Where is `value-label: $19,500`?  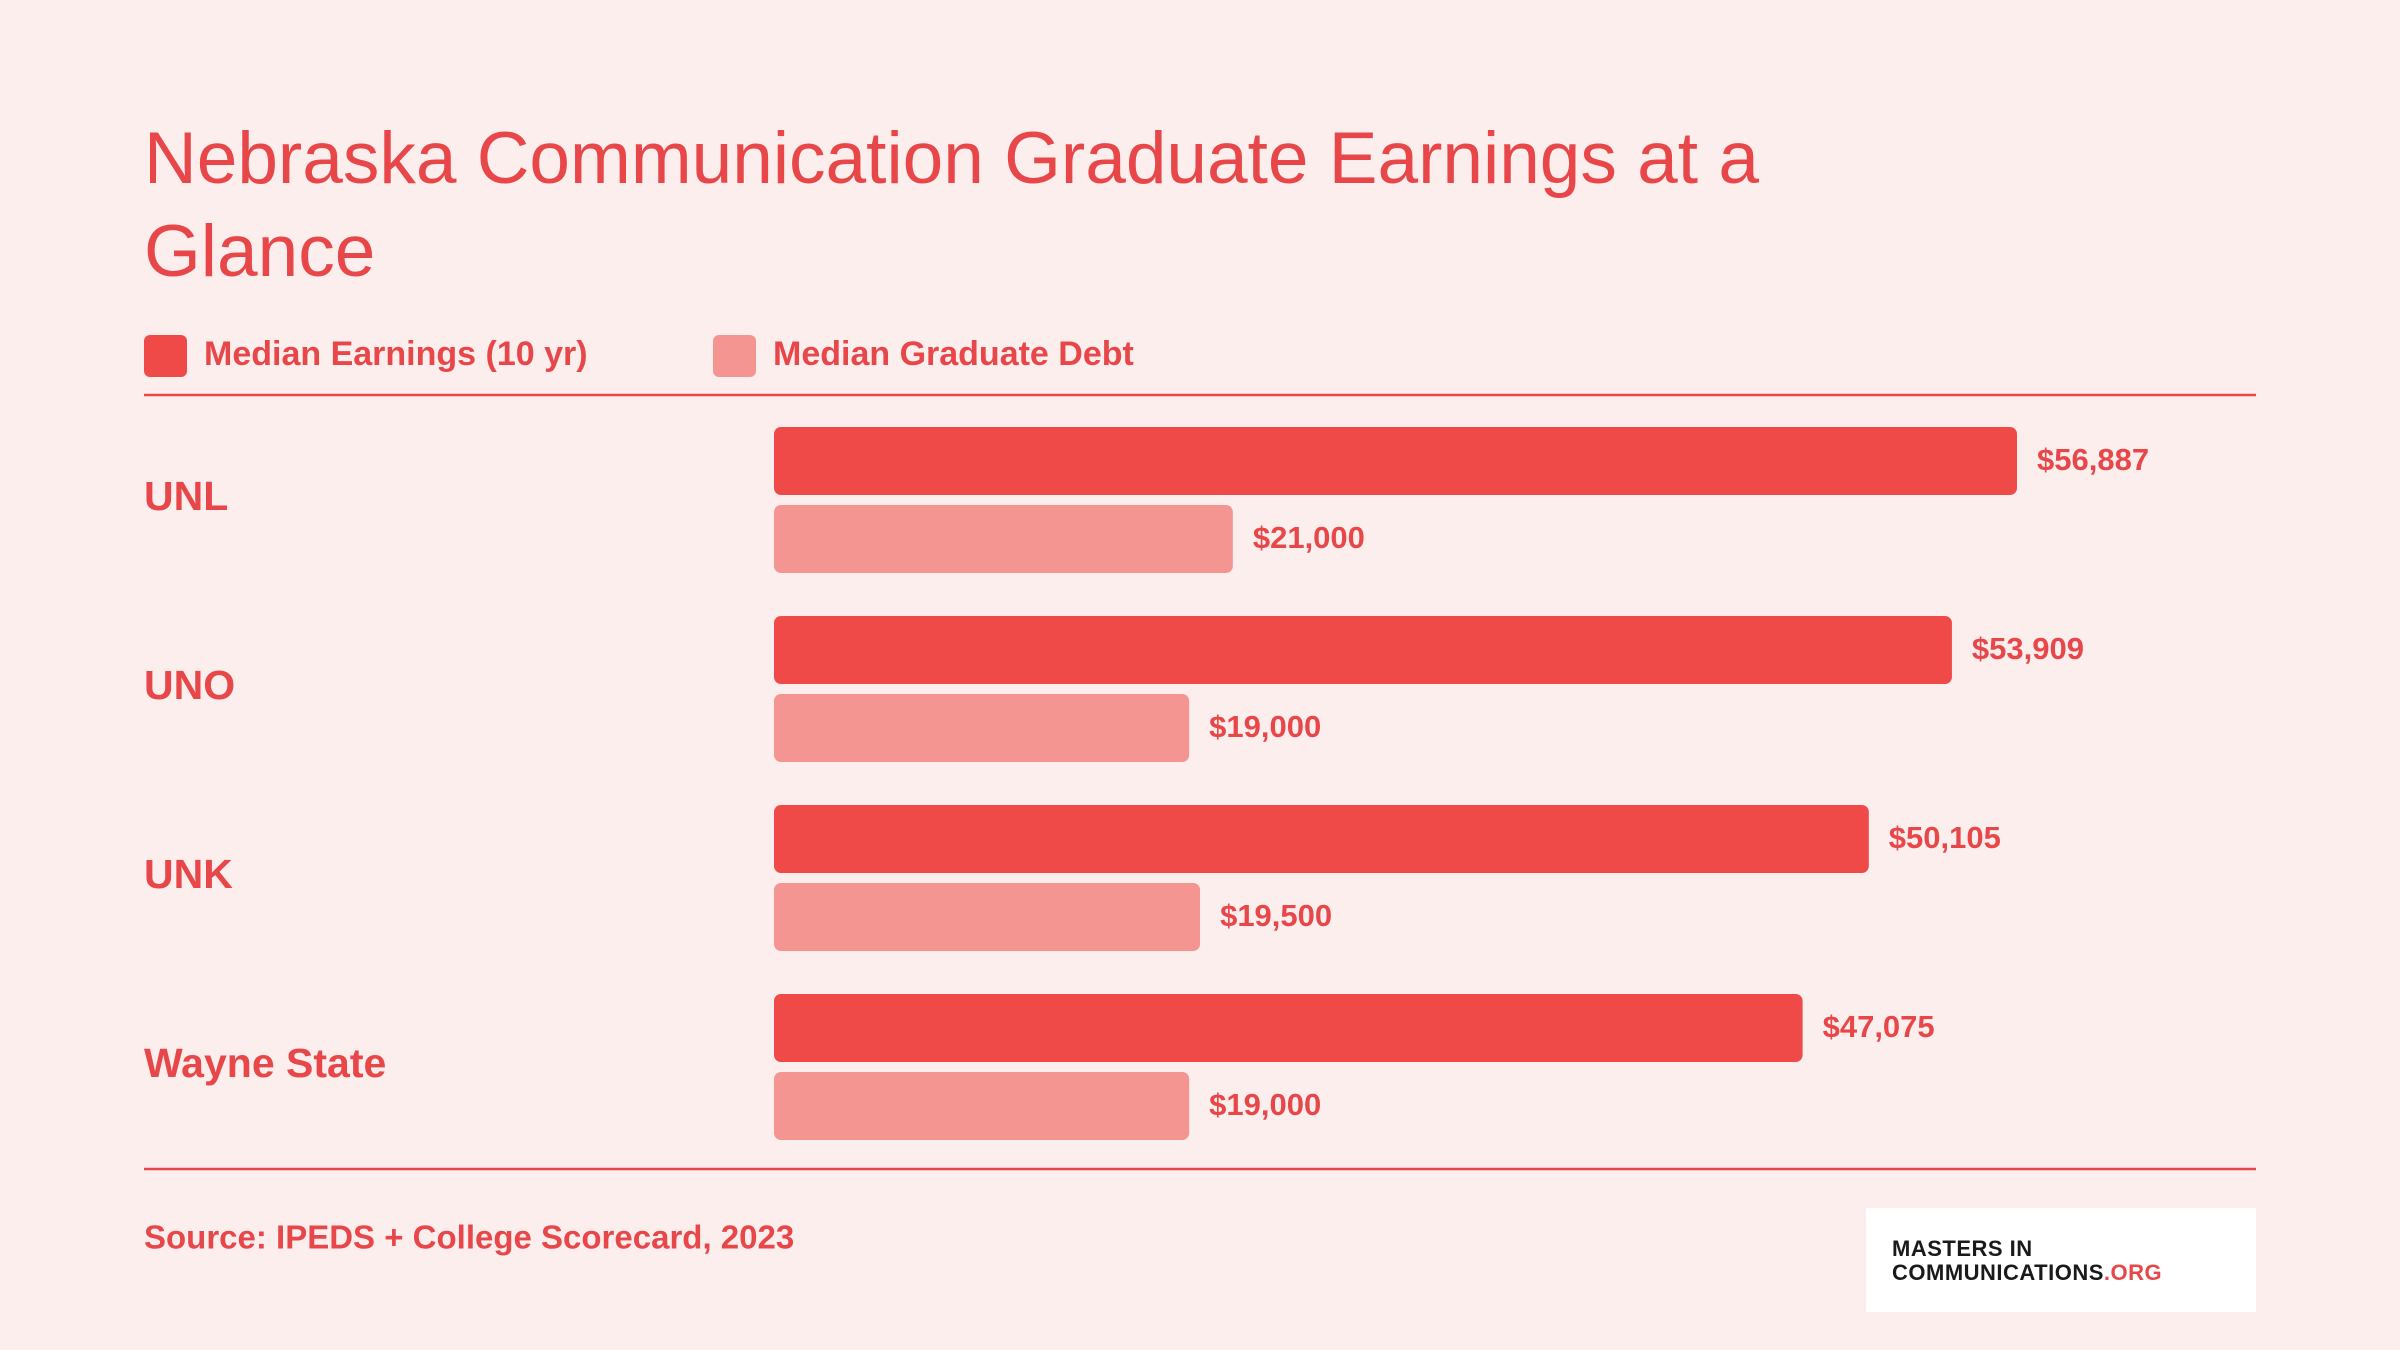
value-label: $19,500 is located at coordinates (1276, 915).